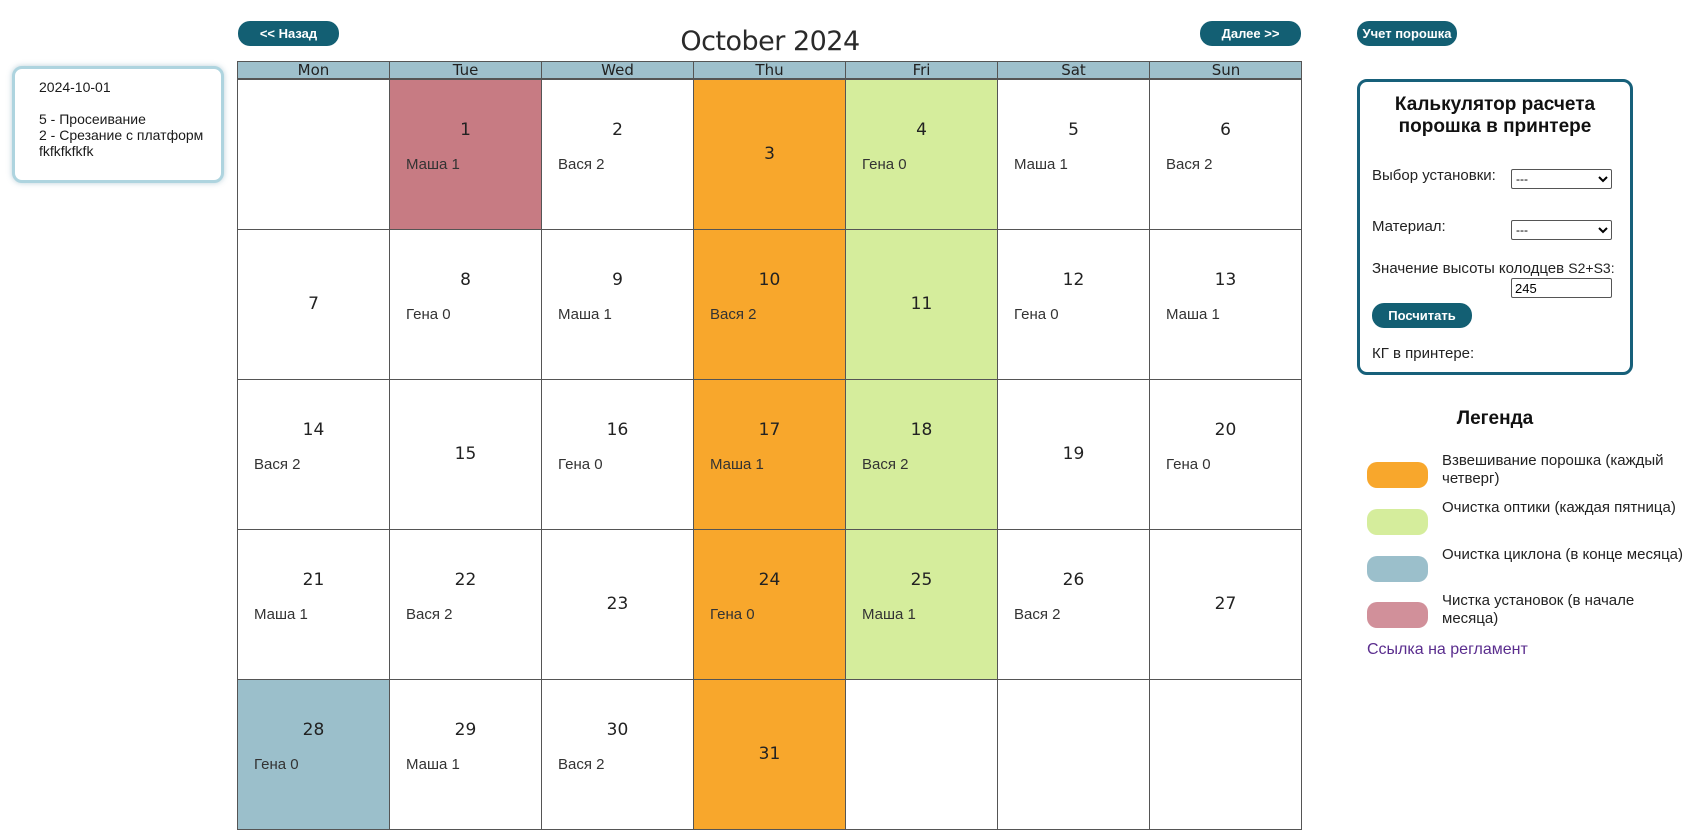 The width and height of the screenshot is (1688, 836). I want to click on calendar-day-cell: 20 Гена 0, so click(1226, 454).